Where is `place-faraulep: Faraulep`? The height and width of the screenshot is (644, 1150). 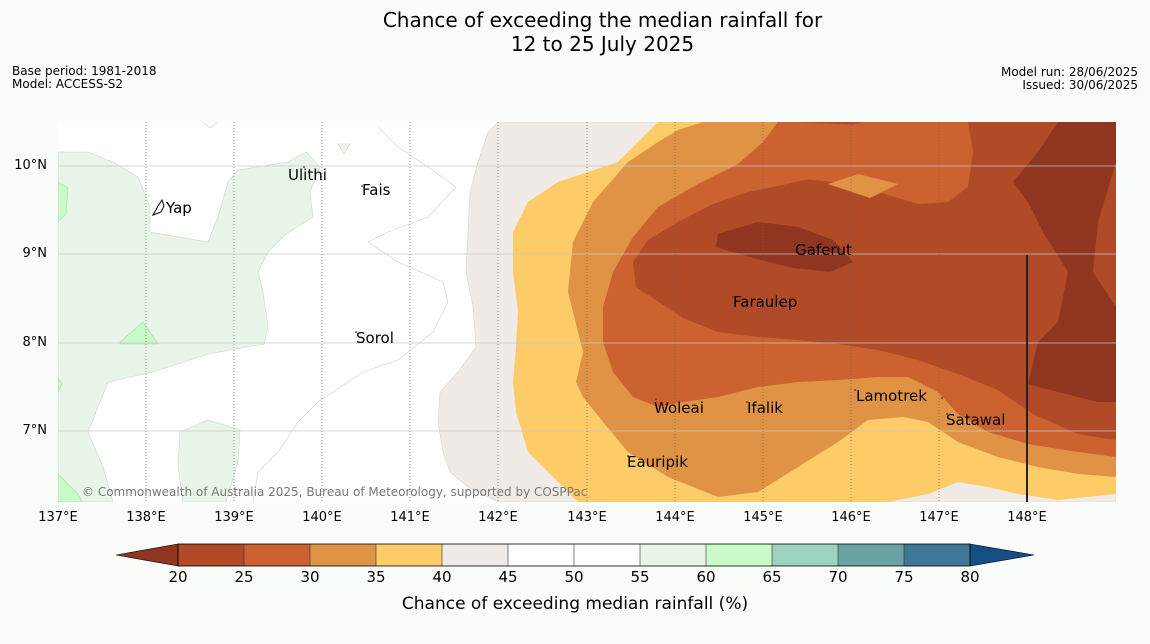
place-faraulep: Faraulep is located at coordinates (765, 302).